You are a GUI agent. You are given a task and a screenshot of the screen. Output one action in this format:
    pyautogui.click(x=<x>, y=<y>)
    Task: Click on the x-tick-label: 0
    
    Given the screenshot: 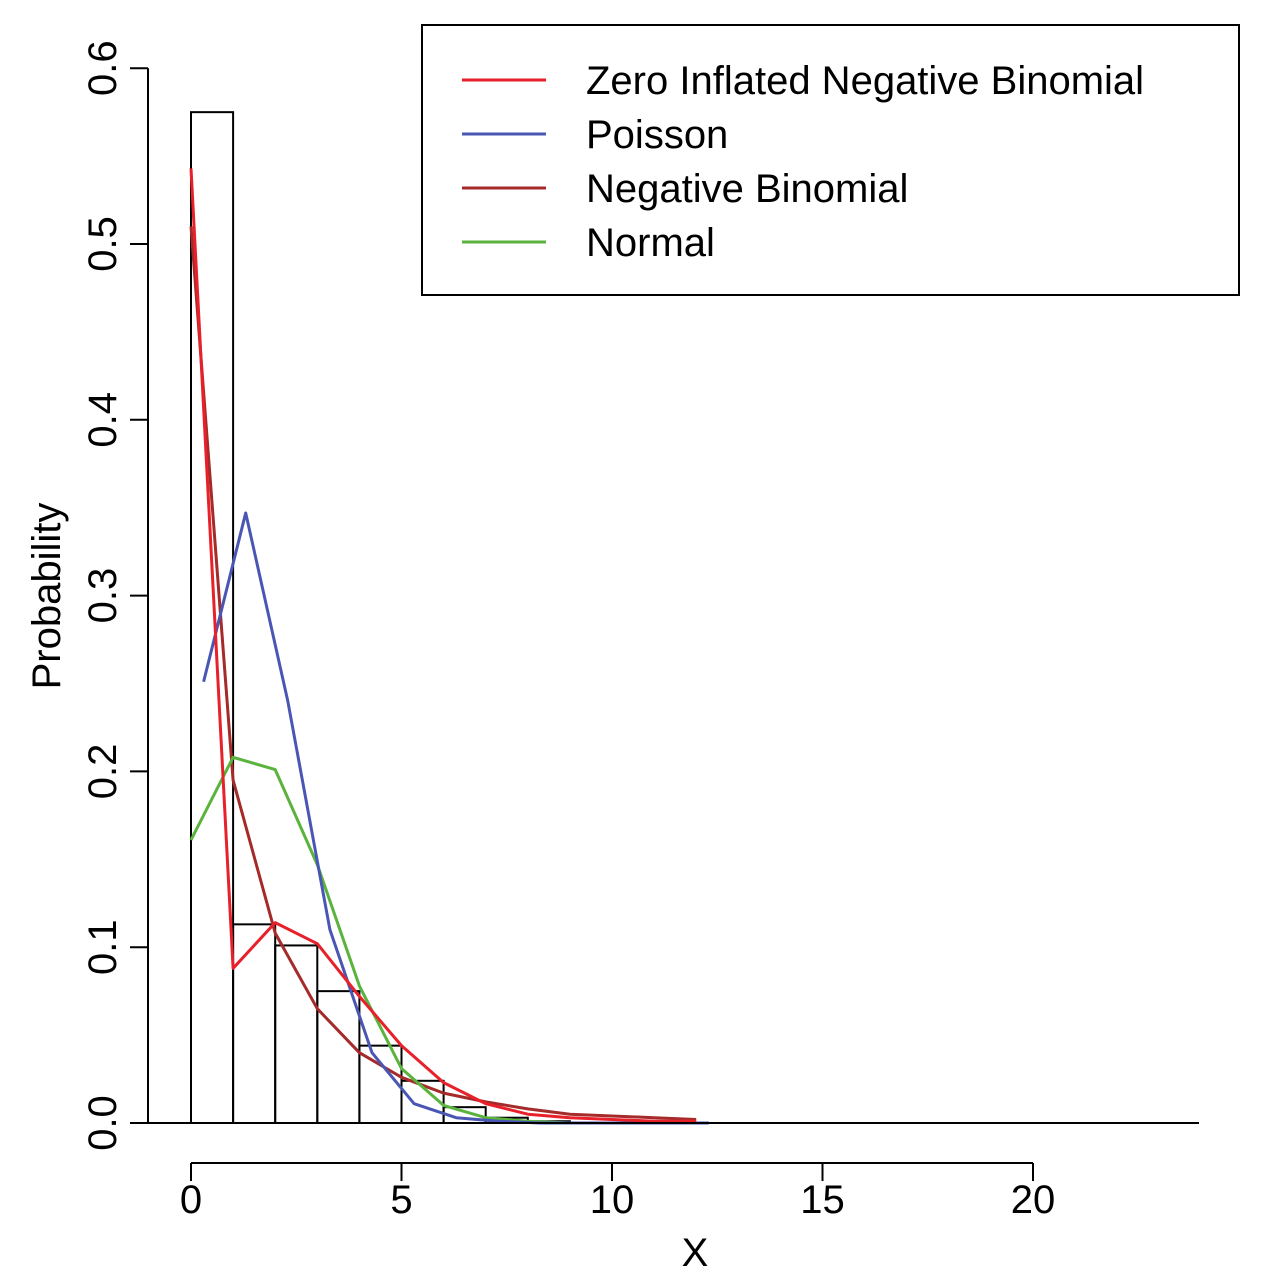 What is the action you would take?
    pyautogui.click(x=191, y=1200)
    